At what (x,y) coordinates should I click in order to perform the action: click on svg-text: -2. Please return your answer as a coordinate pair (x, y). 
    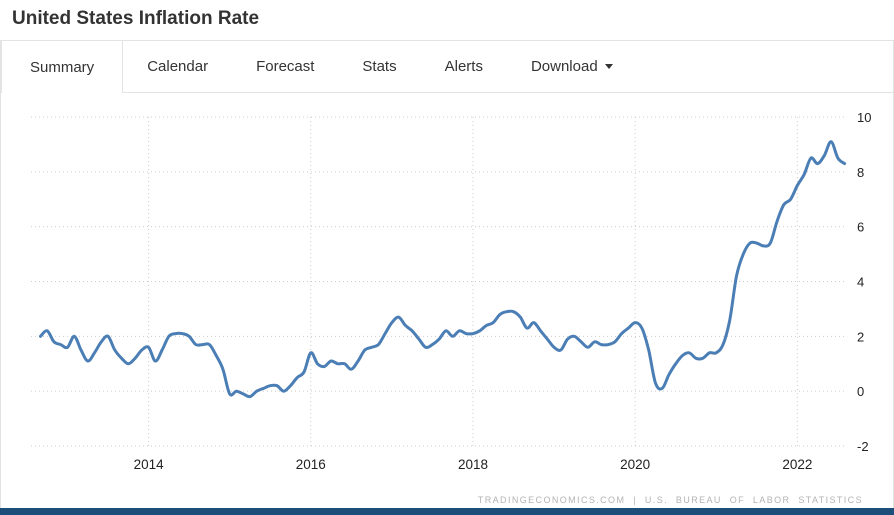
    Looking at the image, I should click on (863, 446).